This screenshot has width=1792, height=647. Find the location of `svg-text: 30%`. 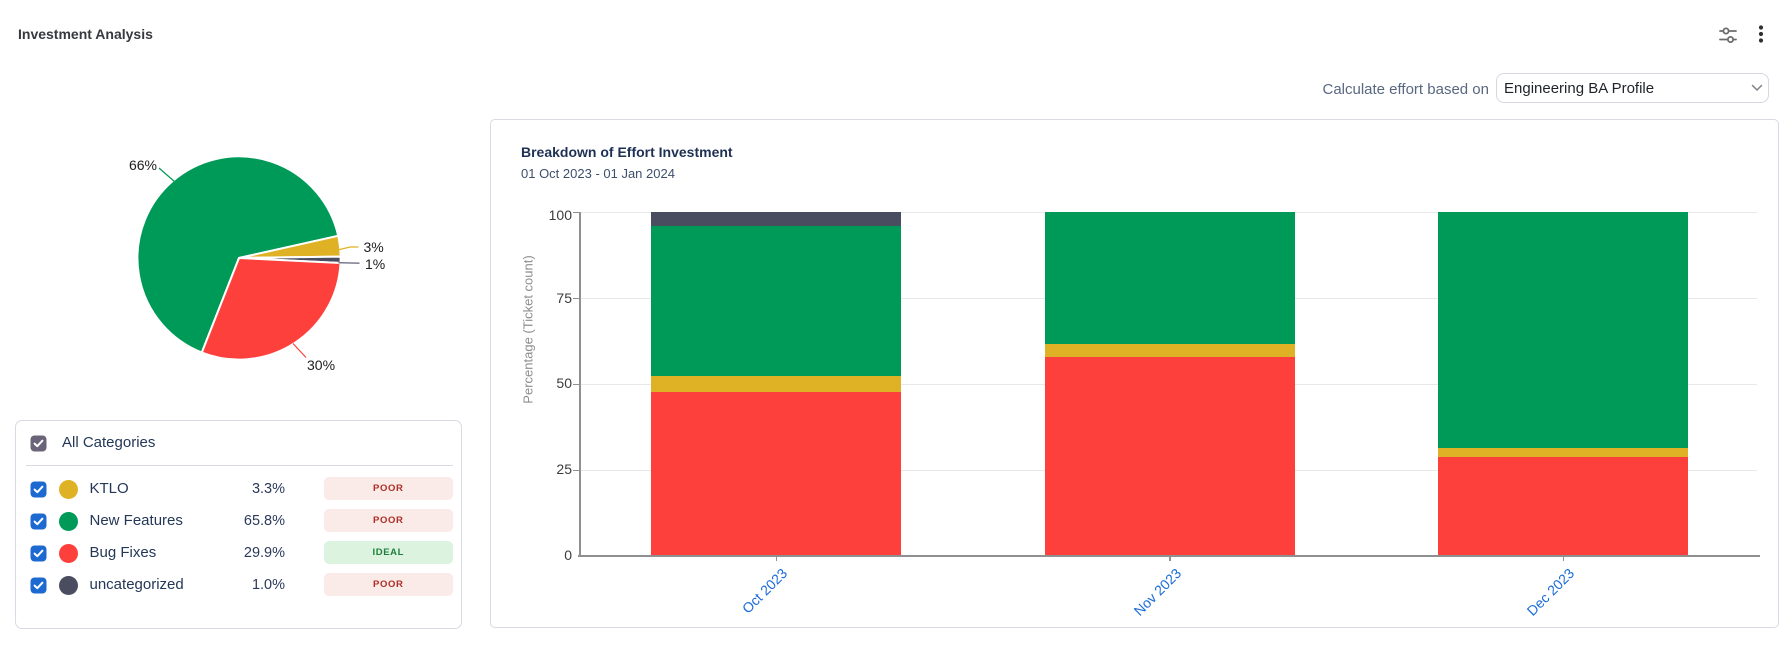

svg-text: 30% is located at coordinates (321, 365).